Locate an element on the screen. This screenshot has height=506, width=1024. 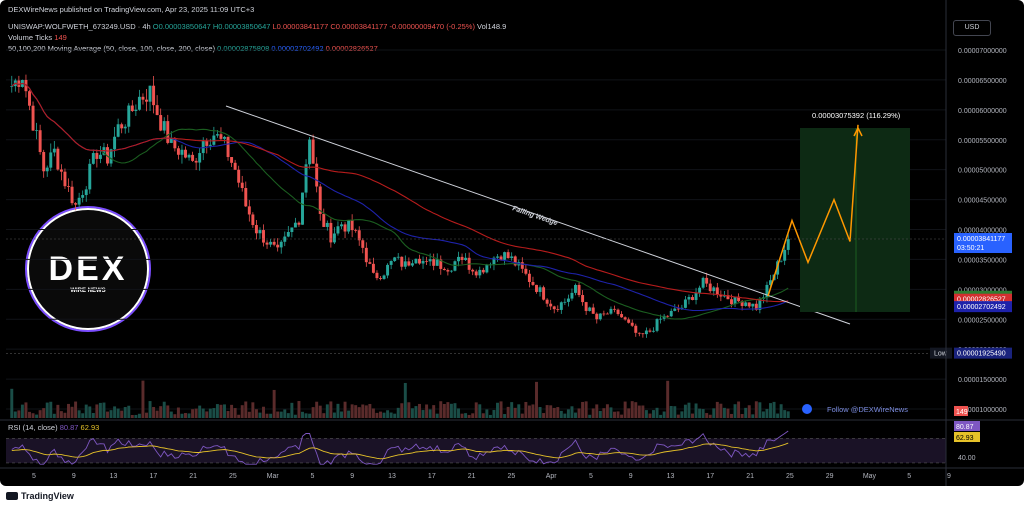
volume-ticks-badge-text: 149 is located at coordinates (962, 412).